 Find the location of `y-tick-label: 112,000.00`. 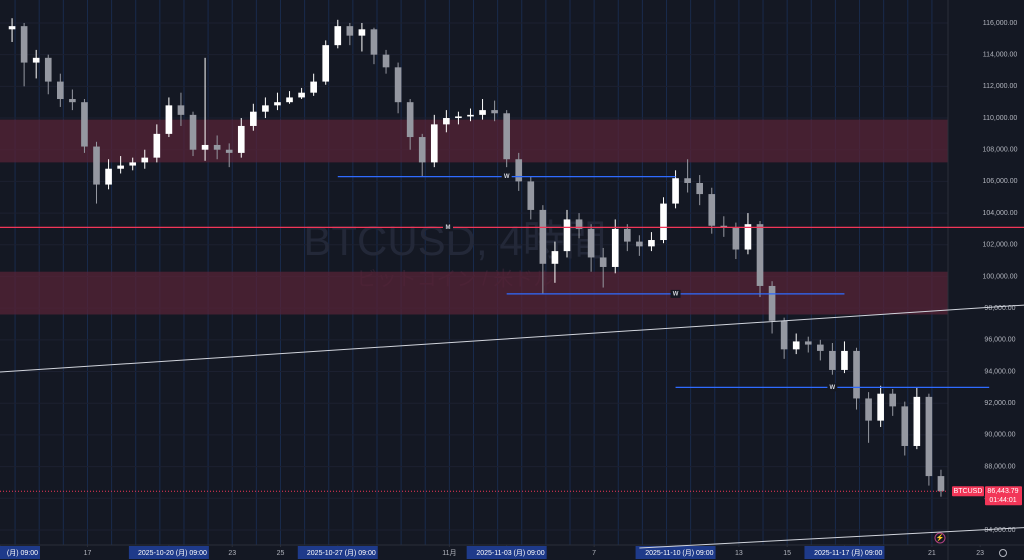

y-tick-label: 112,000.00 is located at coordinates (1000, 86).